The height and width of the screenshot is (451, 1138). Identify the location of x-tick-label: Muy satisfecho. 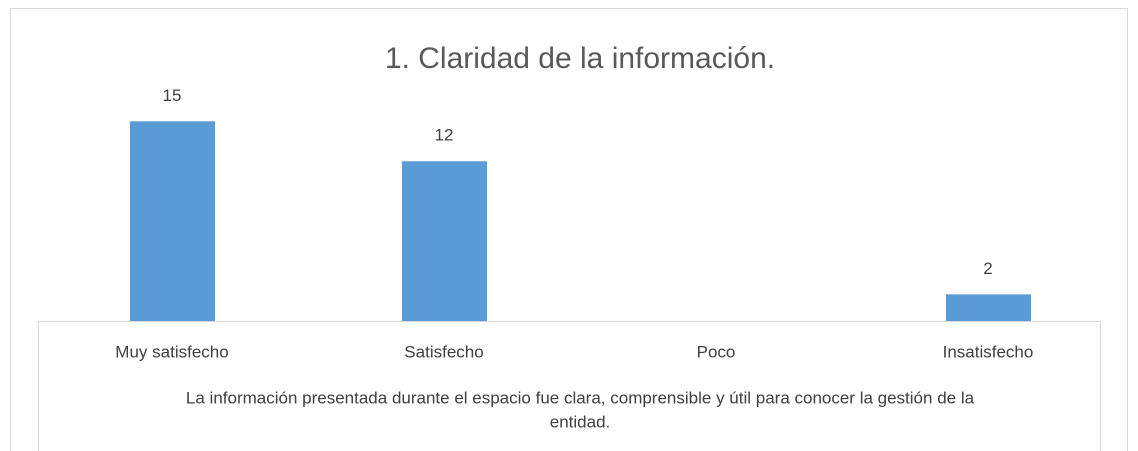
(171, 351).